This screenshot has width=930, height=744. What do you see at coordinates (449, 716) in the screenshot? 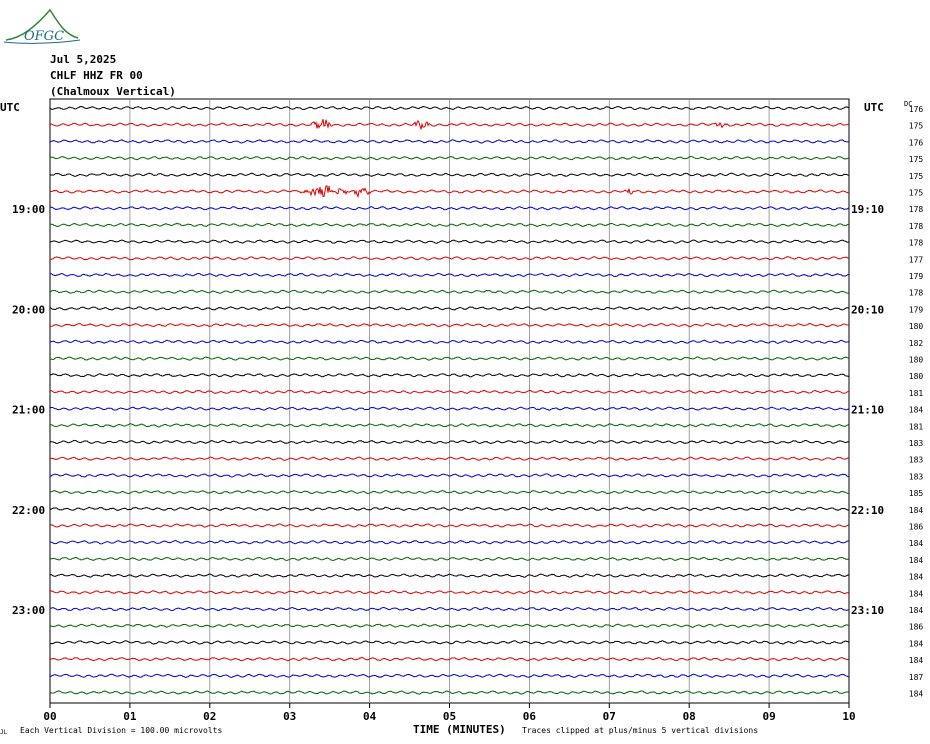
I see `x-tick-label: 05` at bounding box center [449, 716].